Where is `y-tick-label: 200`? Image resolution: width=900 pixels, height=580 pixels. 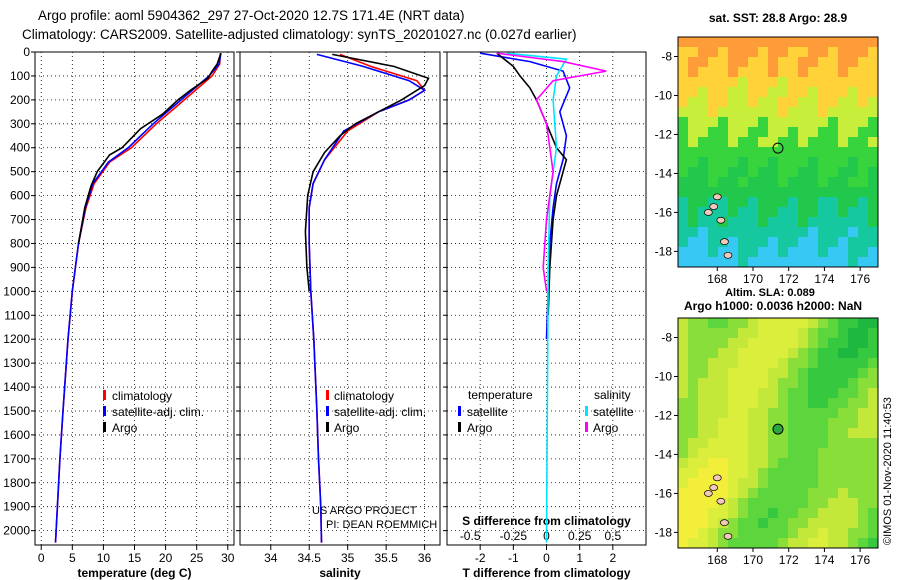 y-tick-label: 200 is located at coordinates (20, 100).